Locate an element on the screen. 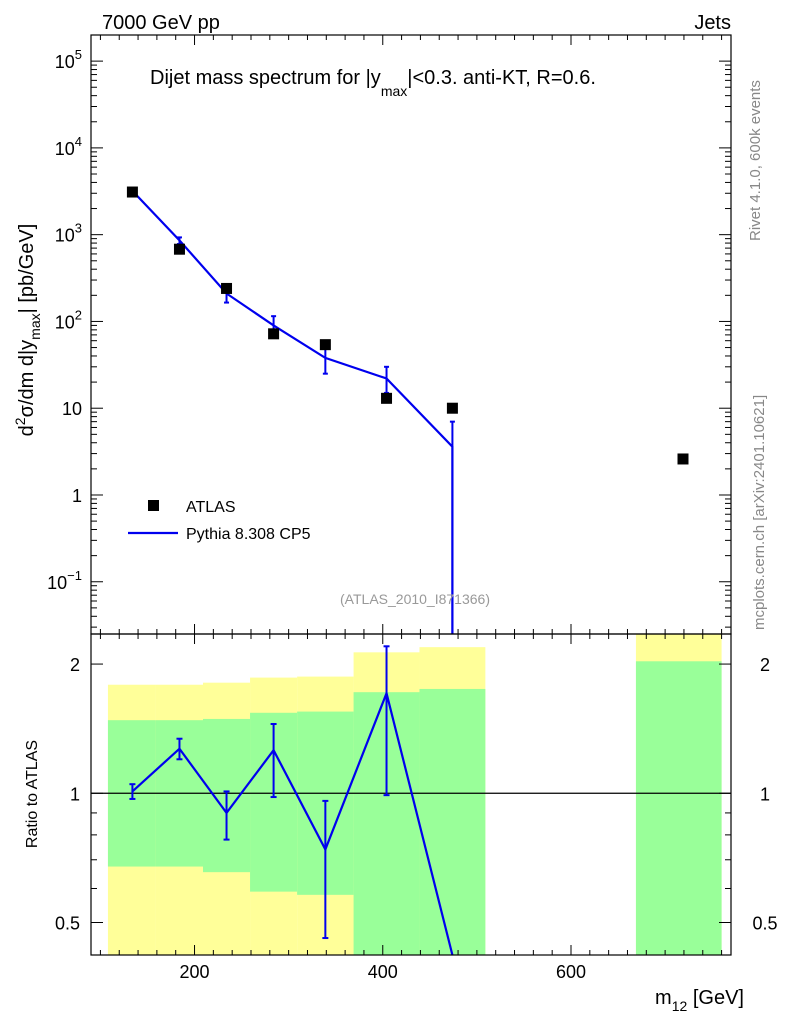  rivet-version-label: Rivet 4.1.0, 600k events is located at coordinates (755, 160).